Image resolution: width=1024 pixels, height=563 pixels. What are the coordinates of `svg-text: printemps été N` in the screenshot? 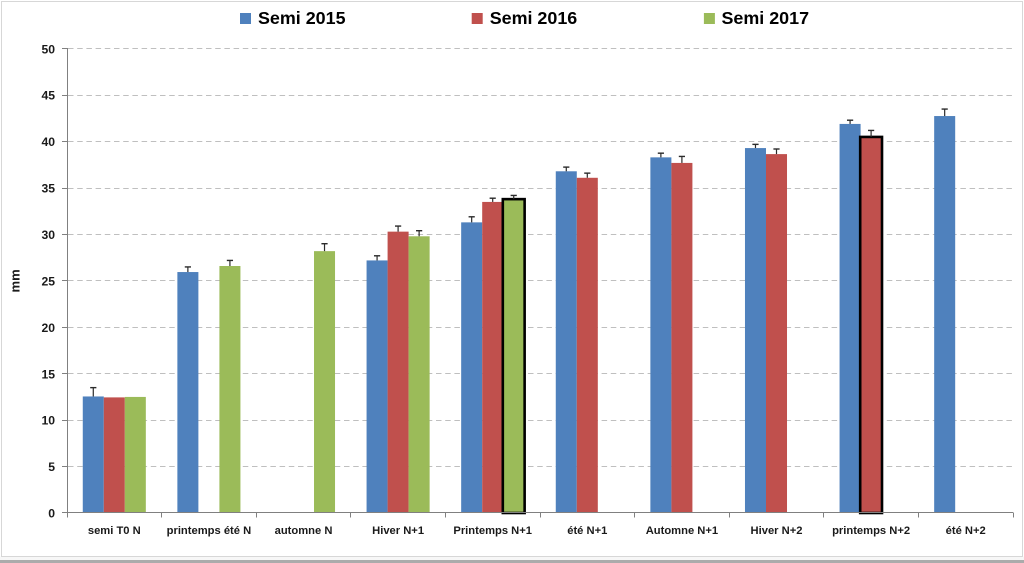 It's located at (209, 531).